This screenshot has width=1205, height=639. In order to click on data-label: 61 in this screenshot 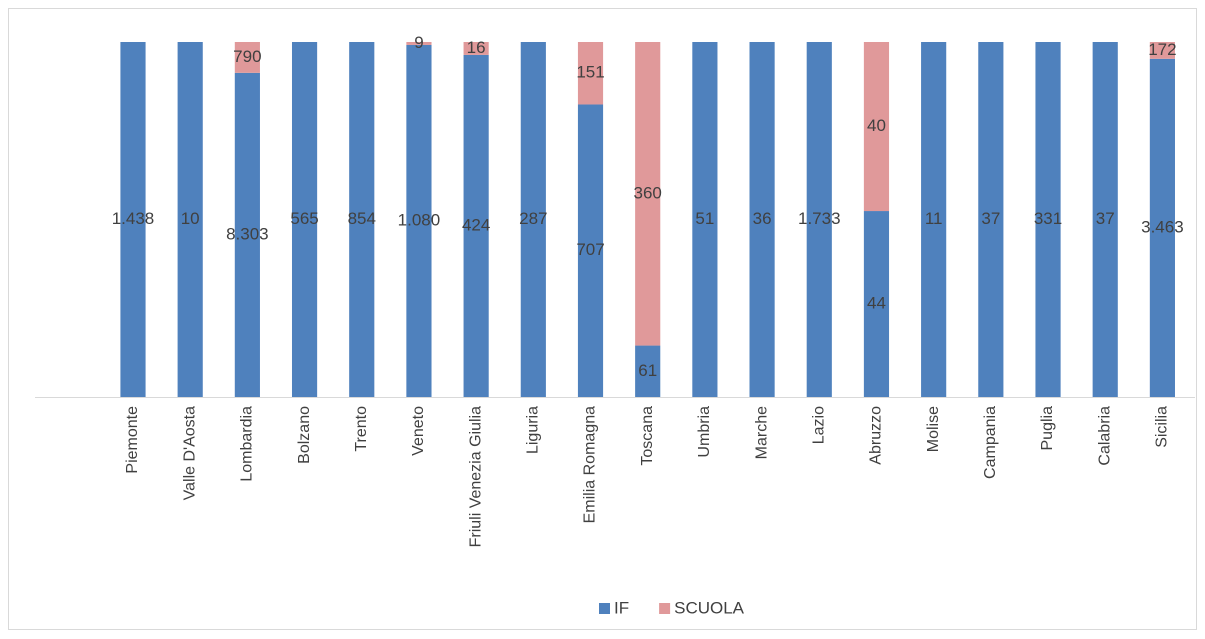, I will do `click(647, 370)`.